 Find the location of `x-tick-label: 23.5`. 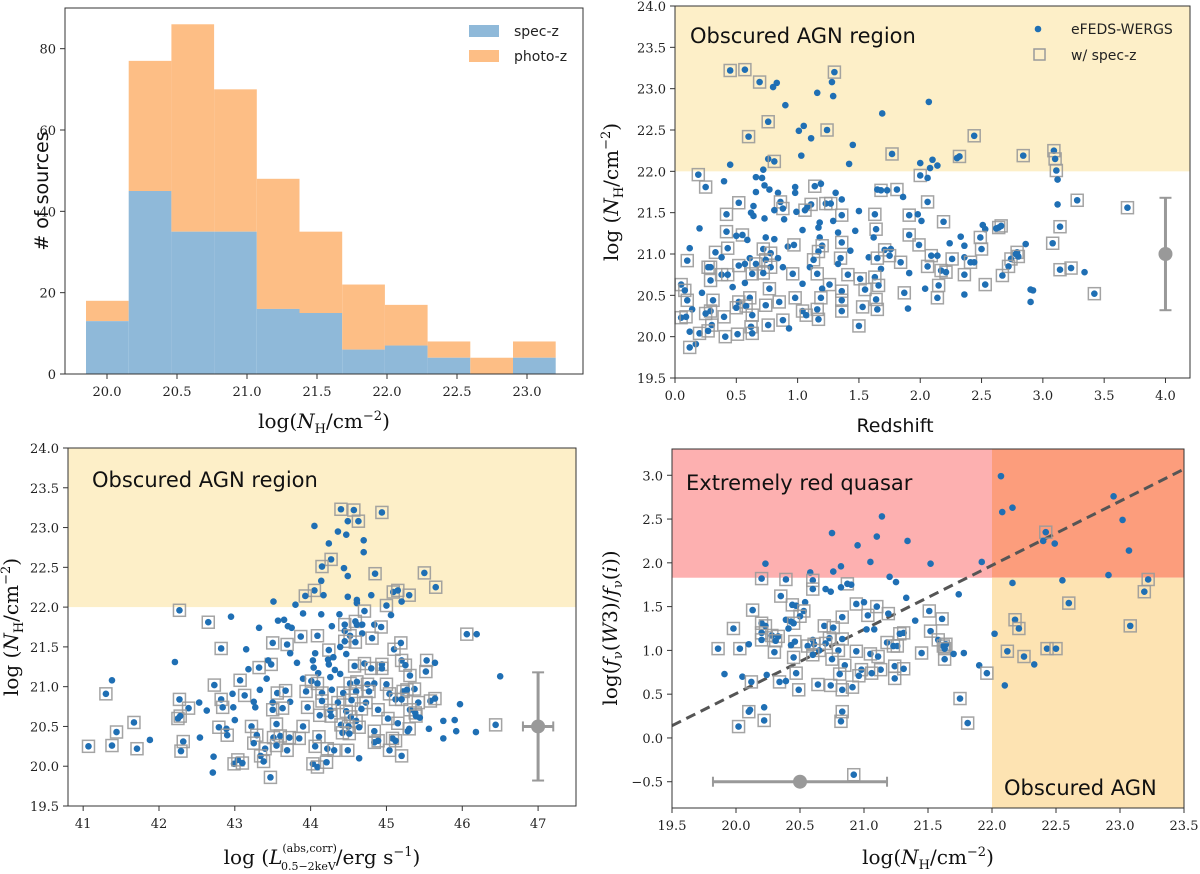

x-tick-label: 23.5 is located at coordinates (1184, 826).